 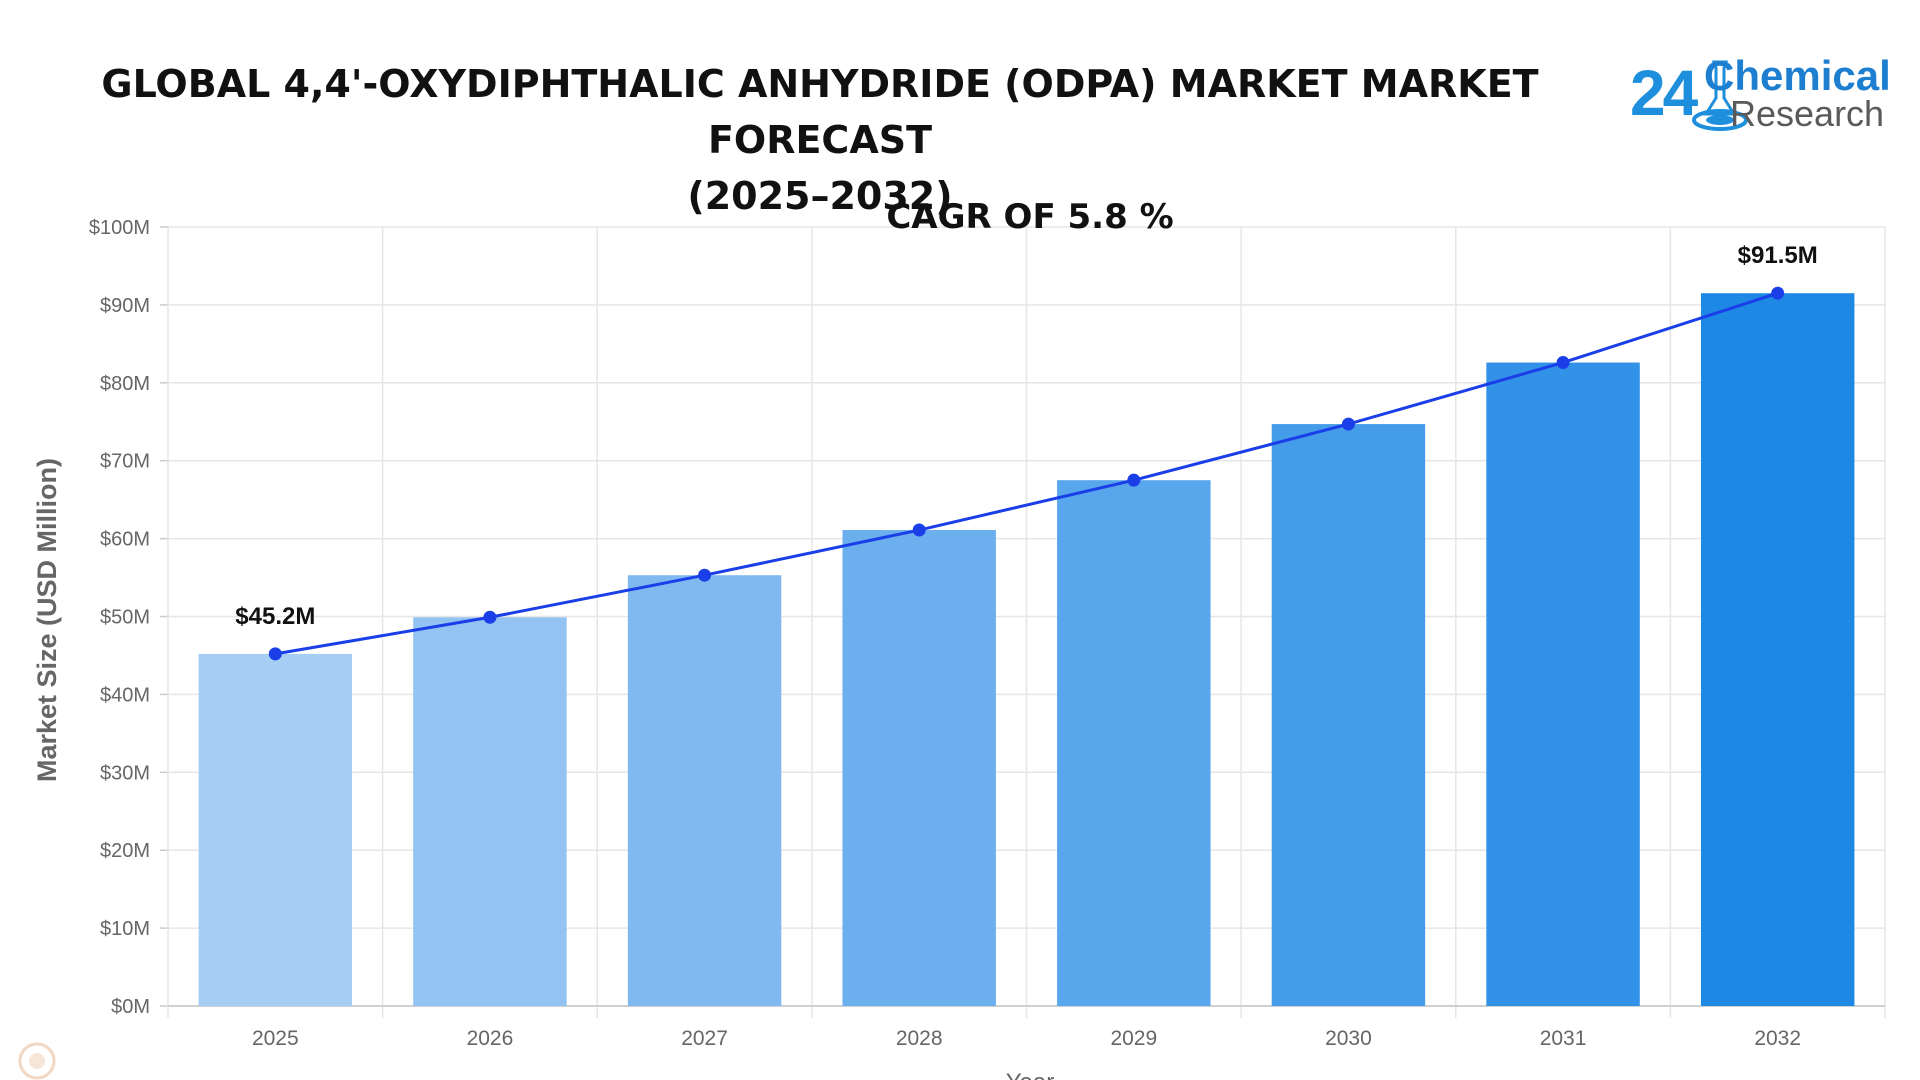 What do you see at coordinates (37, 1061) in the screenshot?
I see `watermark-icon` at bounding box center [37, 1061].